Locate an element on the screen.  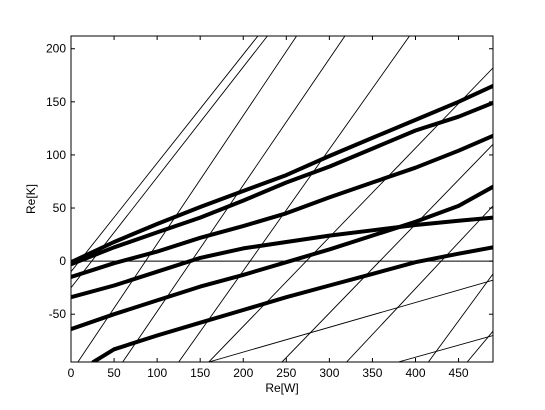
x-tick-label: 50 is located at coordinates (114, 373).